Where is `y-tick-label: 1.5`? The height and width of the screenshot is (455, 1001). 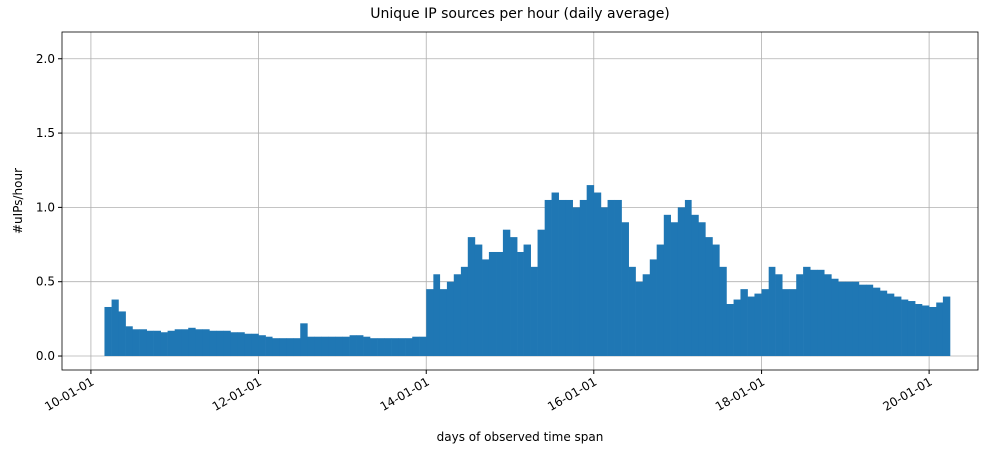
y-tick-label: 1.5 is located at coordinates (45, 133).